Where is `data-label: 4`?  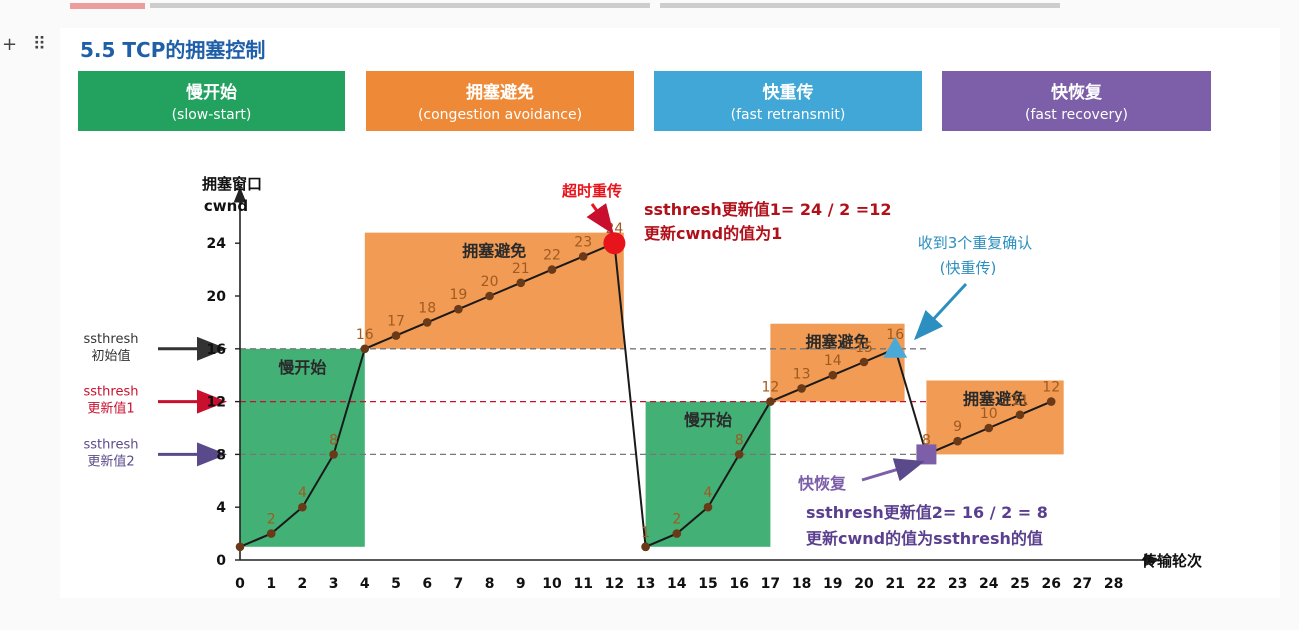 data-label: 4 is located at coordinates (302, 493).